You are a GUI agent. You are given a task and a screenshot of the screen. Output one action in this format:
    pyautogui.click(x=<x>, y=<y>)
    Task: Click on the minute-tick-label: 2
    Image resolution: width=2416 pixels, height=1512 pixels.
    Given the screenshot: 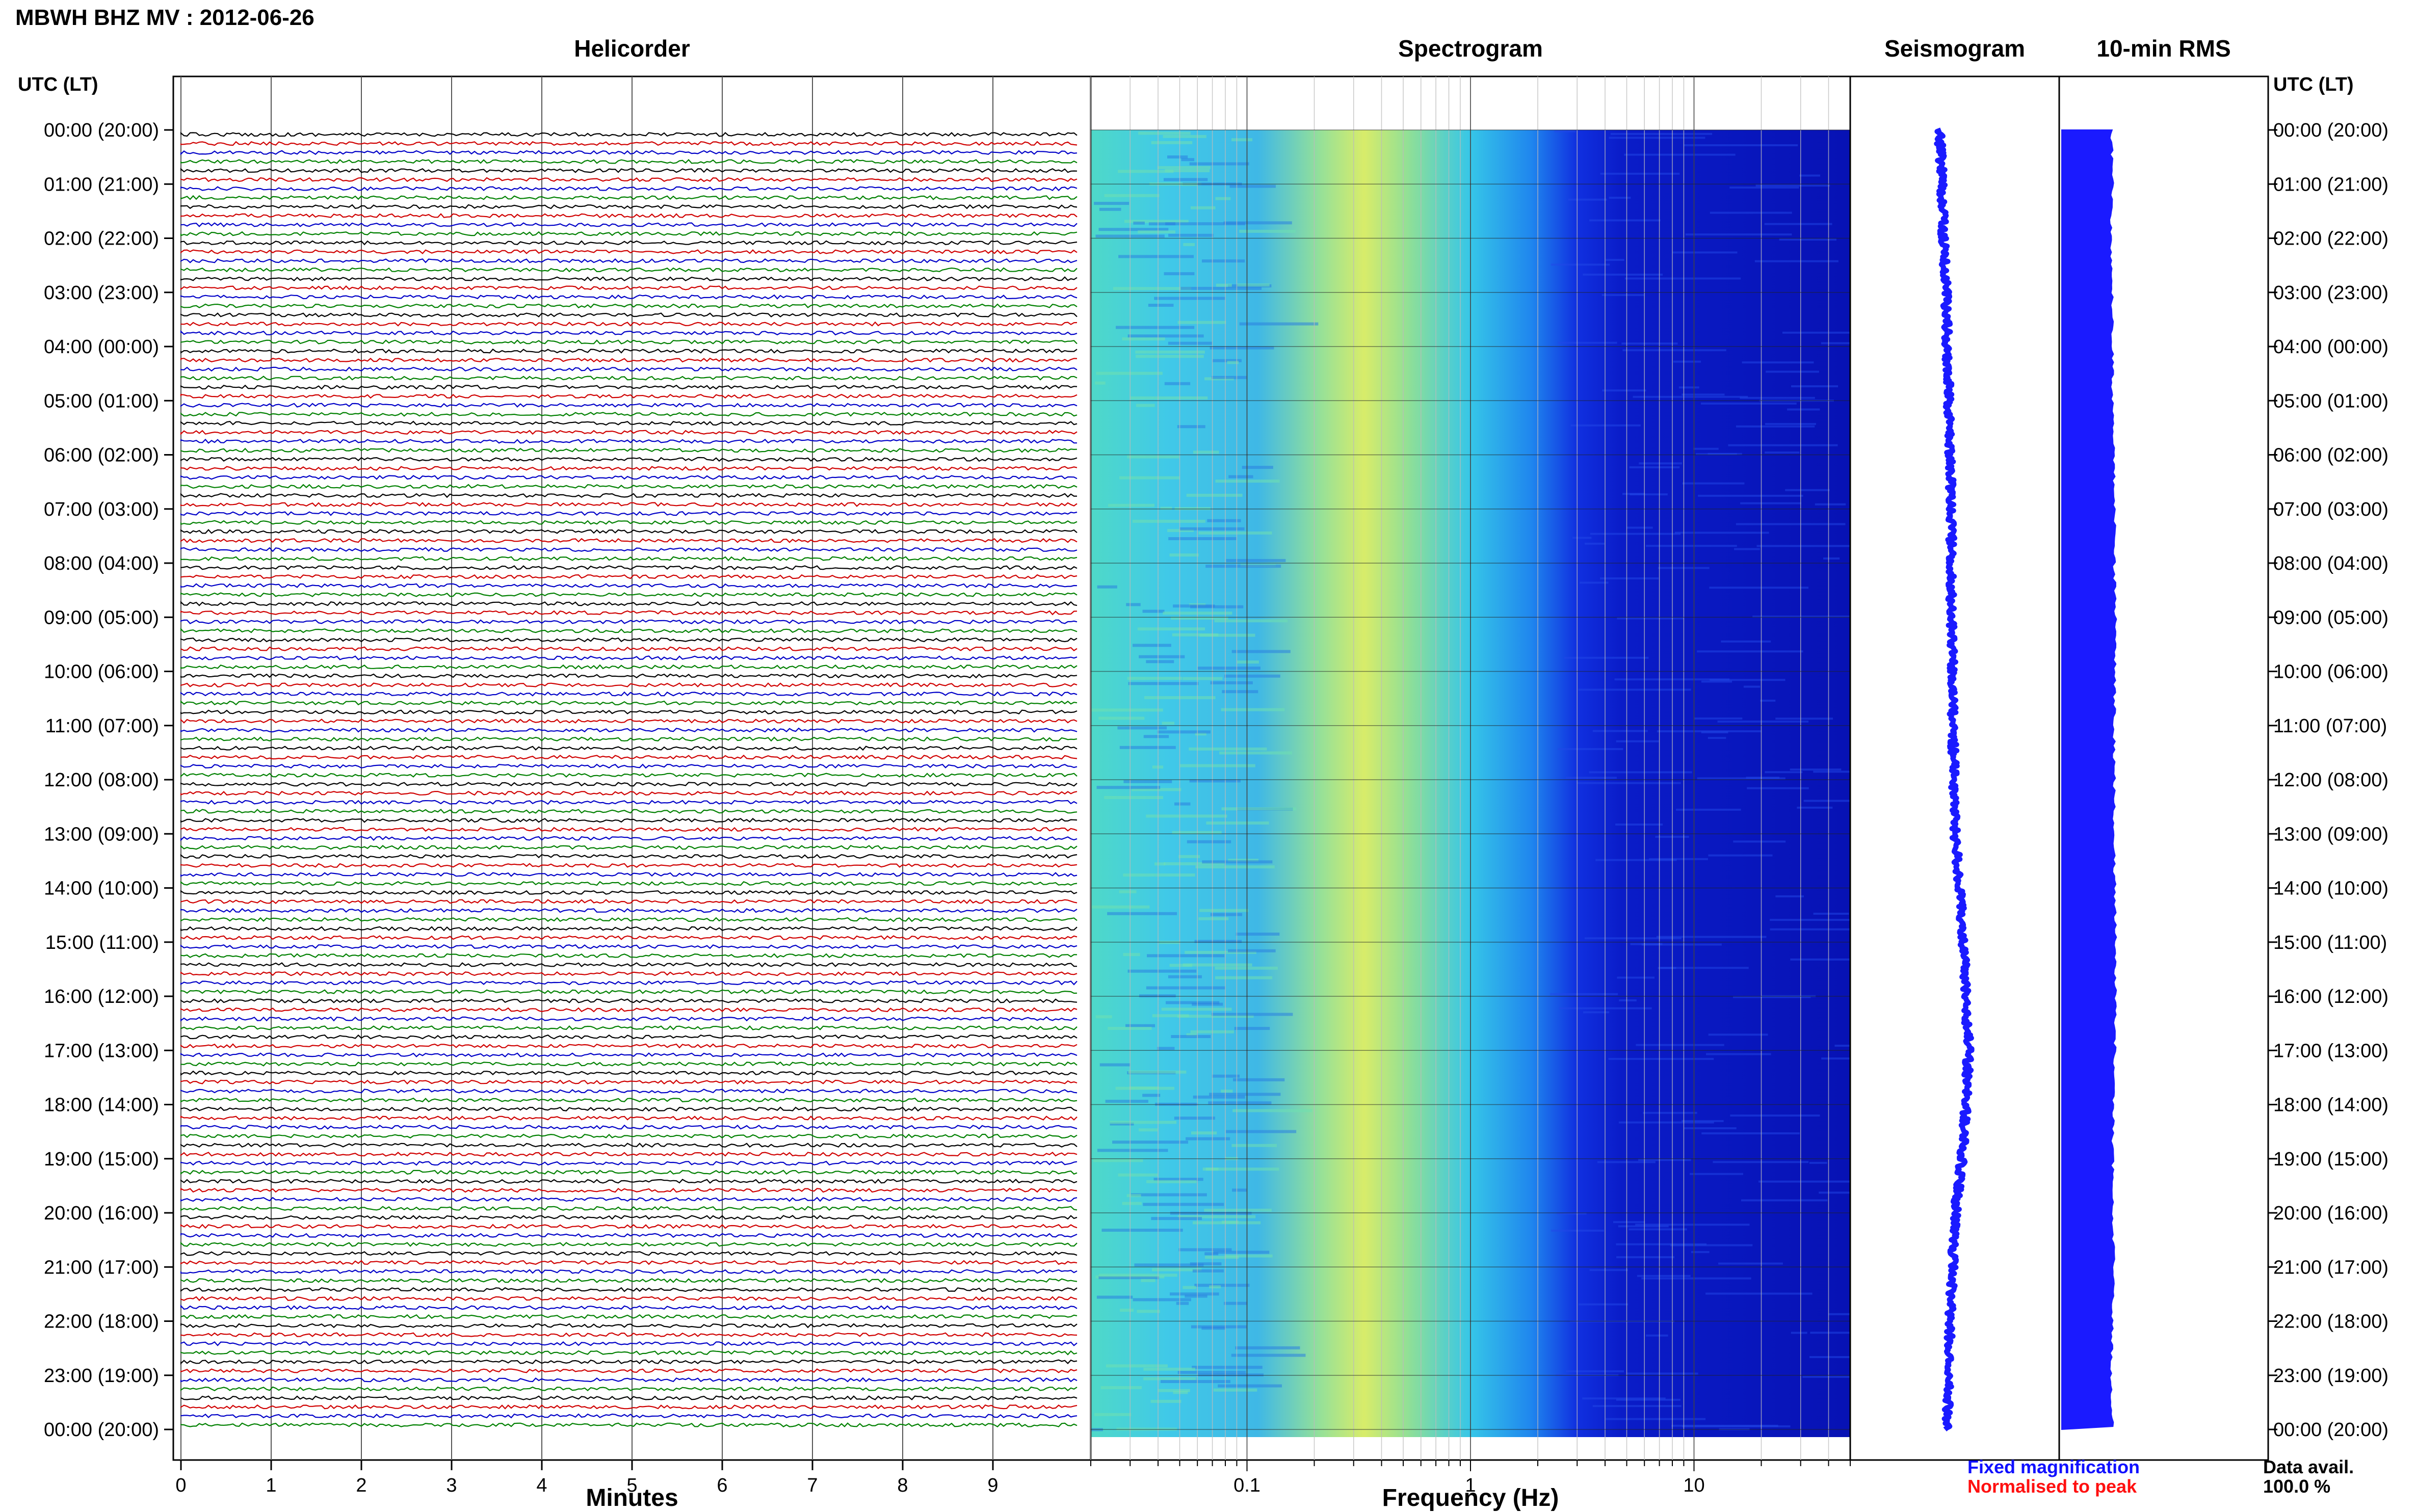 What is the action you would take?
    pyautogui.click(x=361, y=1485)
    